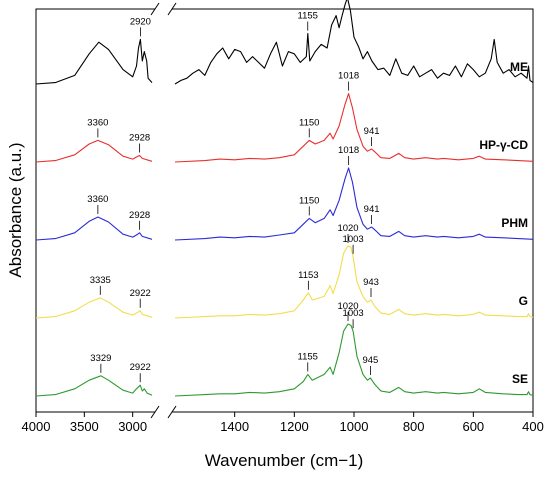 The image size is (550, 481). What do you see at coordinates (514, 223) in the screenshot?
I see `series-label: PHM` at bounding box center [514, 223].